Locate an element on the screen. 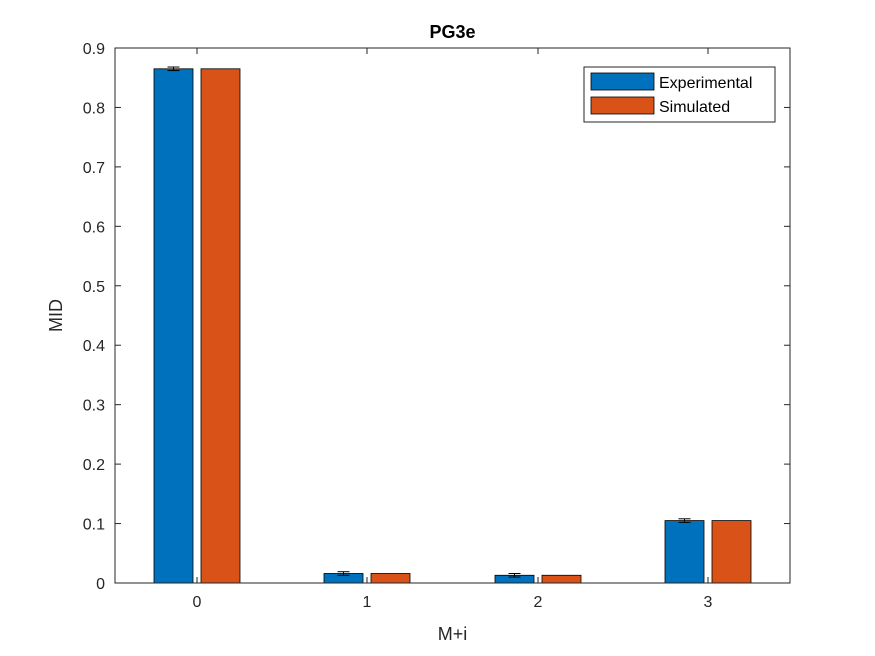 The width and height of the screenshot is (875, 656). y-tick-label: 0.7 is located at coordinates (94, 168).